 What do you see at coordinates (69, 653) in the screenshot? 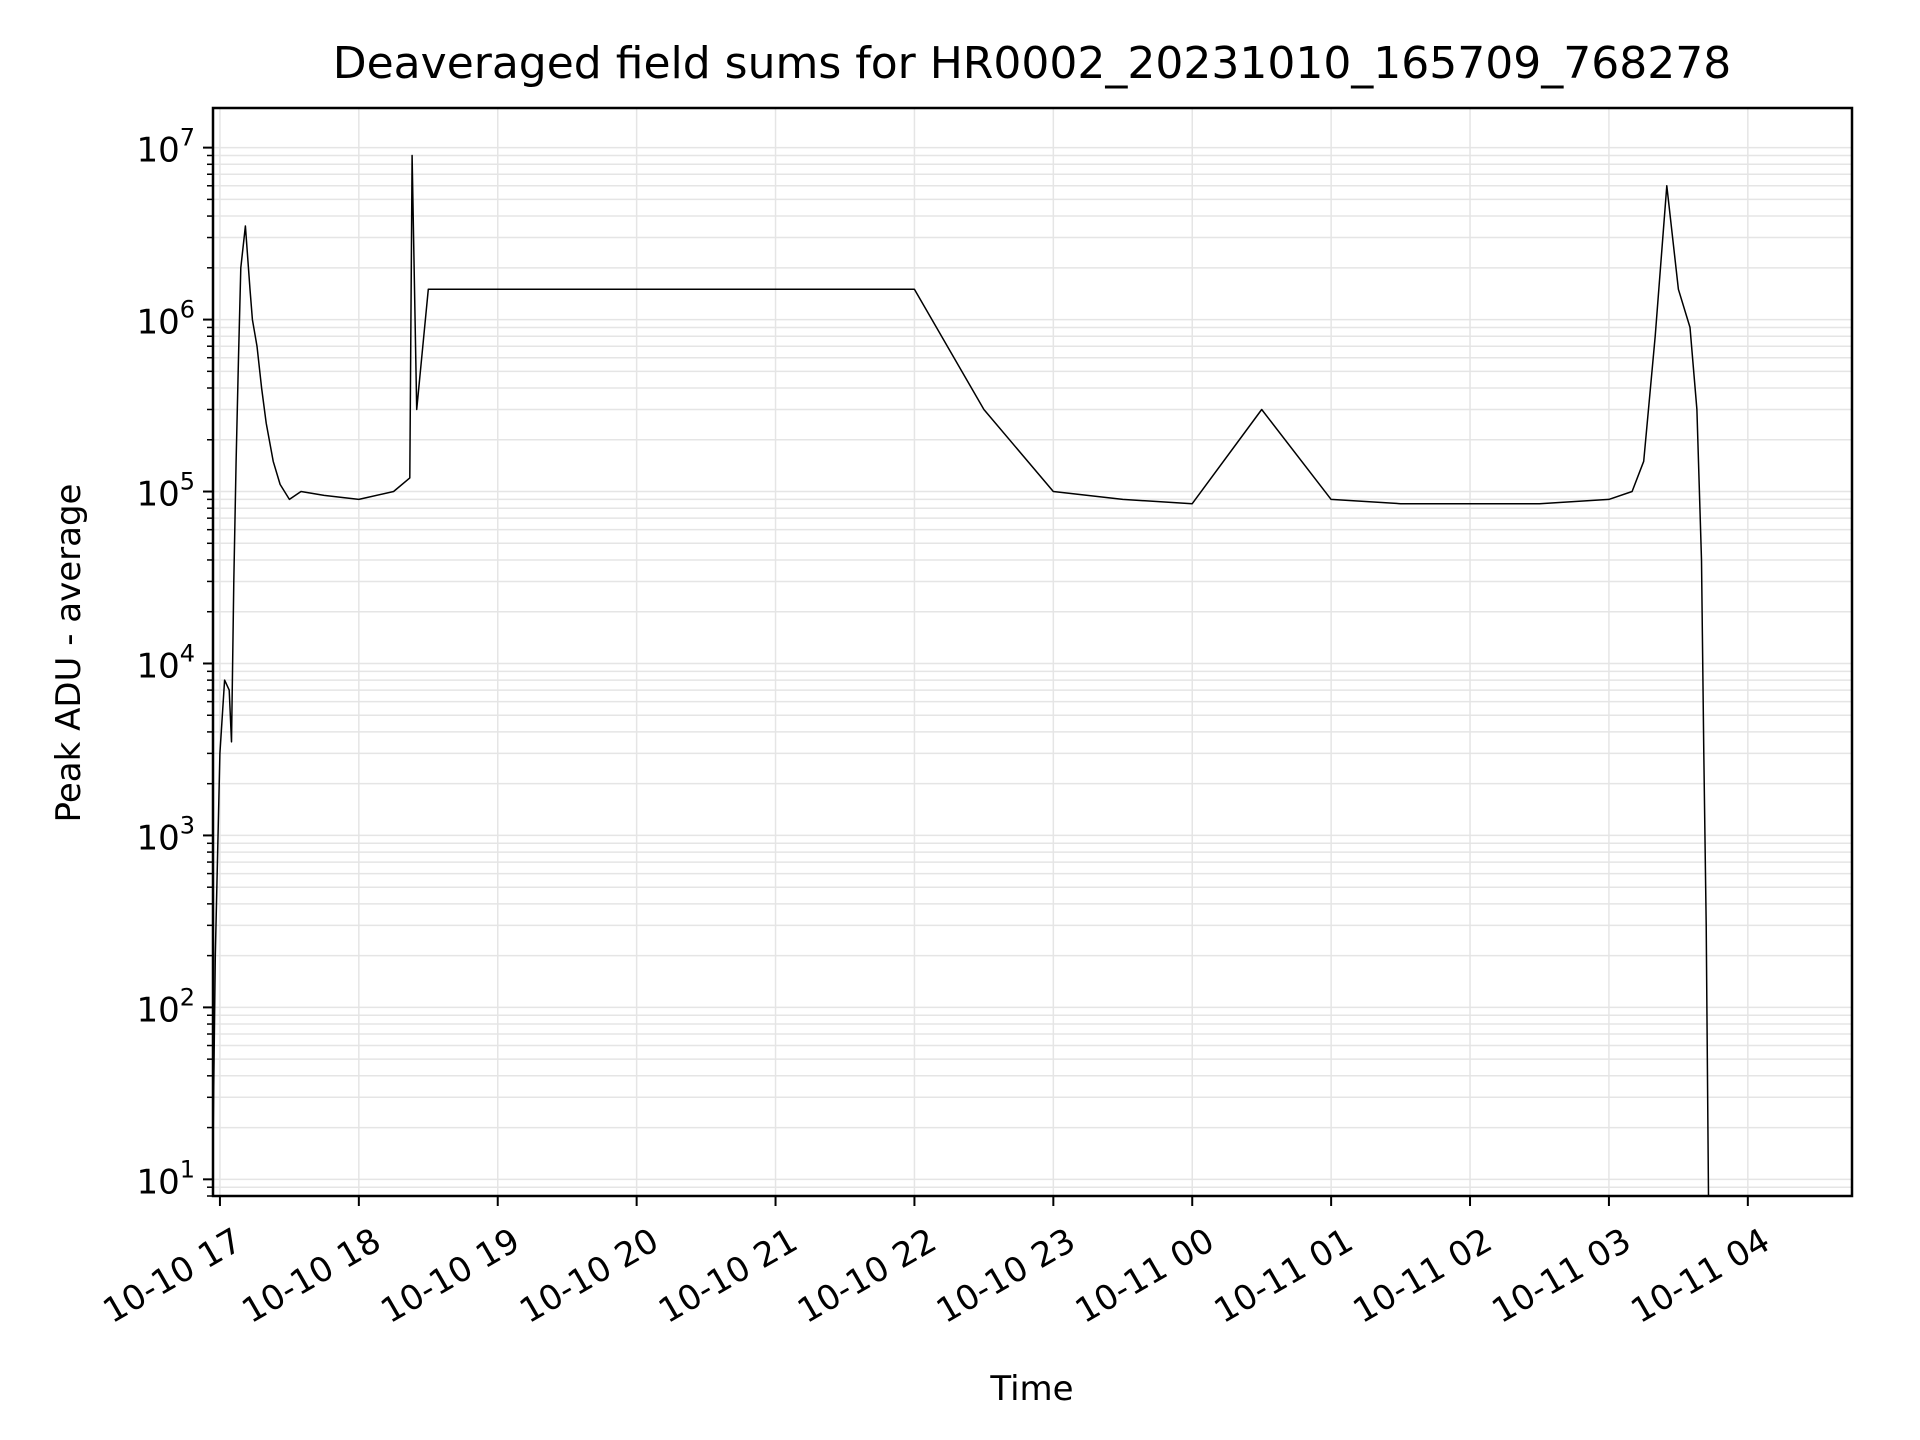
I see `y-axis-label: Peak ADU - average` at bounding box center [69, 653].